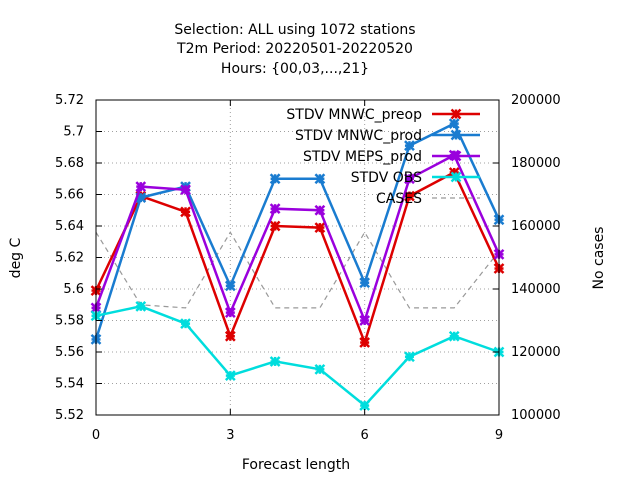 The width and height of the screenshot is (640, 480). I want to click on title-line-3: Hours: {00,03,...,21}, so click(295, 69).